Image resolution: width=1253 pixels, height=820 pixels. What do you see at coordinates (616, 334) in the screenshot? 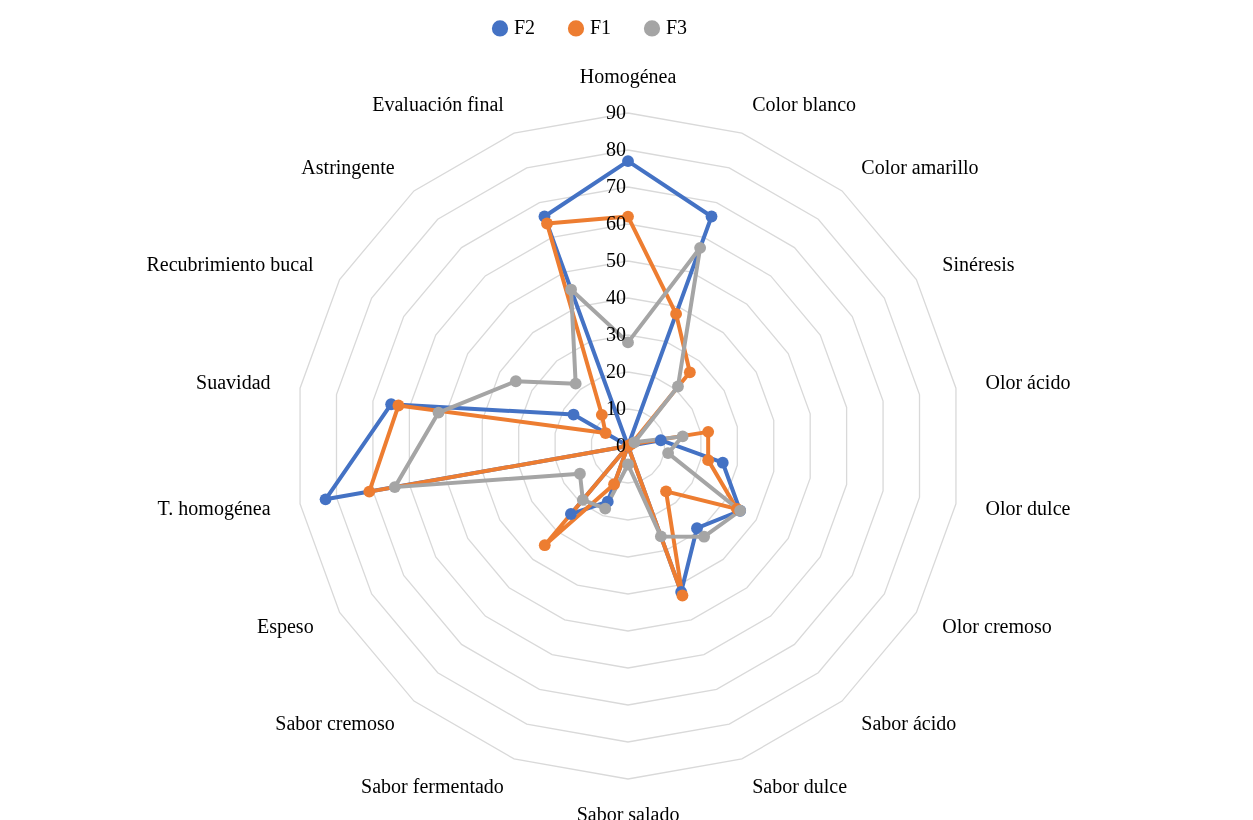
I see `y-tick-label: 30` at bounding box center [616, 334].